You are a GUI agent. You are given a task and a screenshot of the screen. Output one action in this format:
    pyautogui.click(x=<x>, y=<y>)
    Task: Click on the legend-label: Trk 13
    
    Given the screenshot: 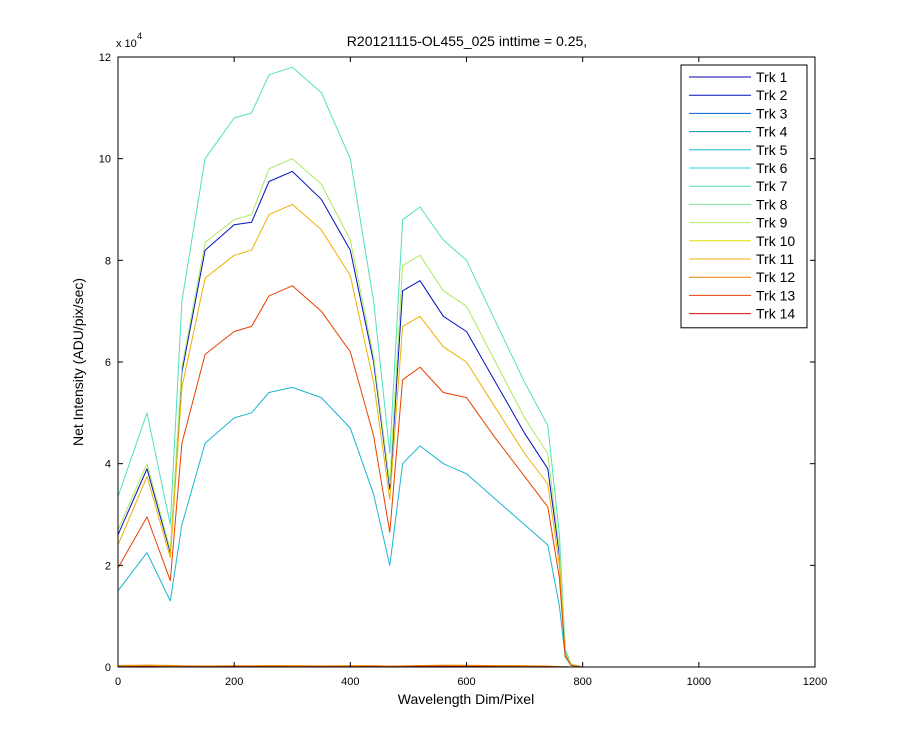 What is the action you would take?
    pyautogui.click(x=775, y=295)
    